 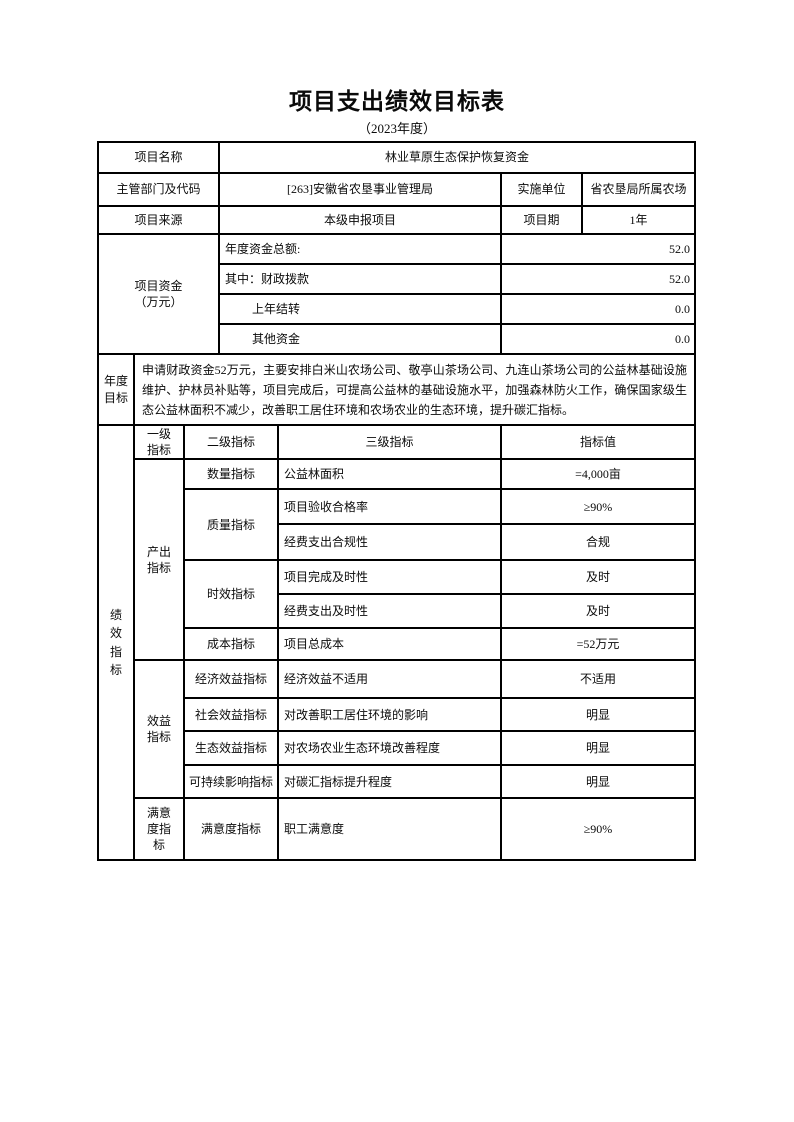 What do you see at coordinates (158, 189) in the screenshot?
I see `dept-label: 主管部门及代码` at bounding box center [158, 189].